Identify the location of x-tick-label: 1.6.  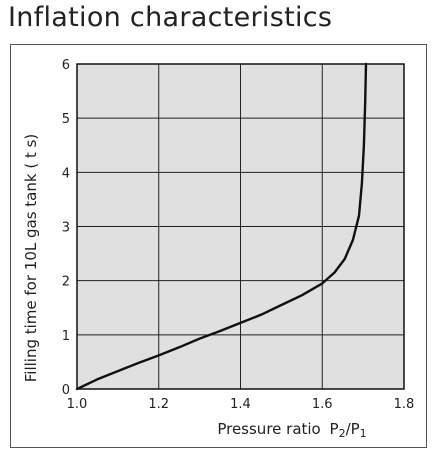
(322, 404).